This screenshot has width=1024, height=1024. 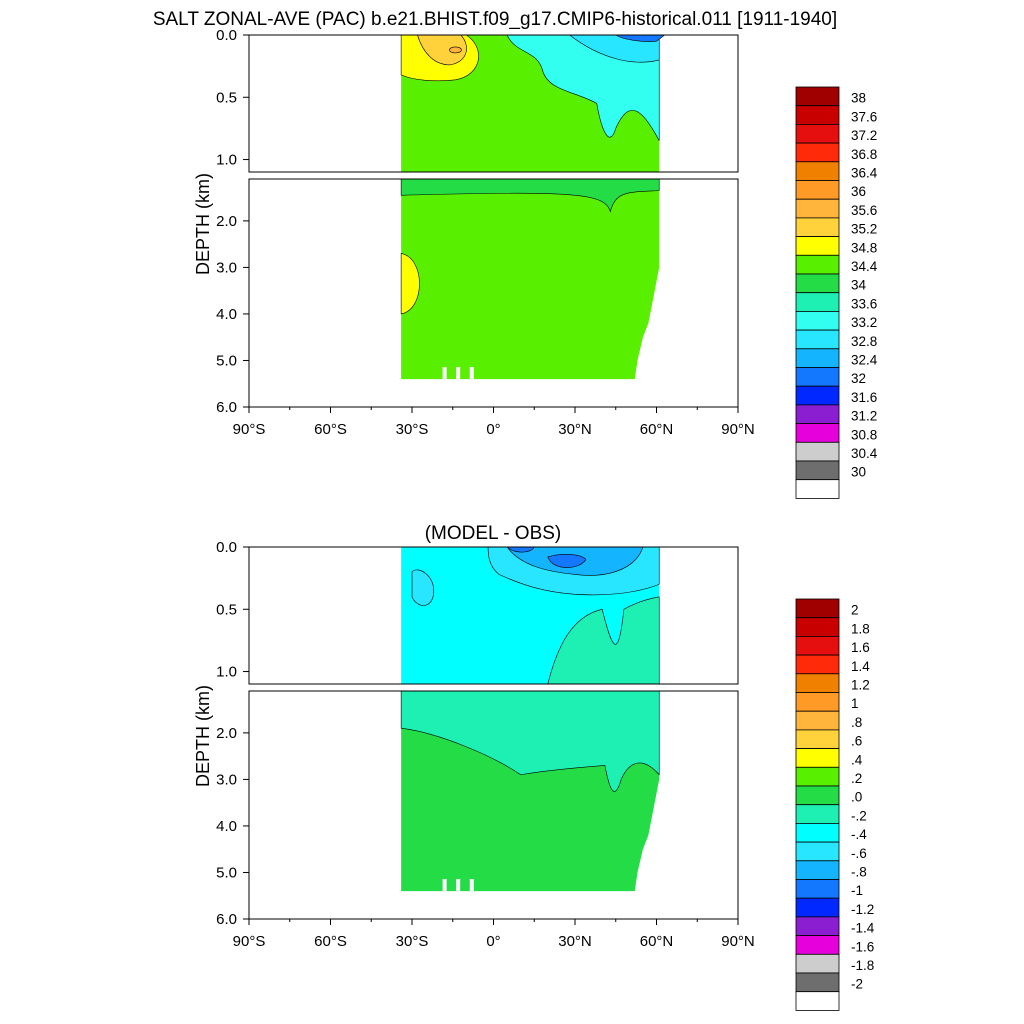 What do you see at coordinates (410, 284) in the screenshot?
I see `deep-saline-region` at bounding box center [410, 284].